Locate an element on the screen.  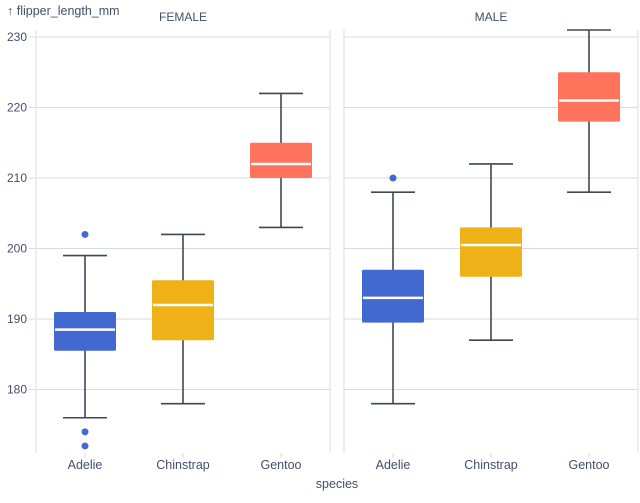
y-tick-label: 180 is located at coordinates (17, 390).